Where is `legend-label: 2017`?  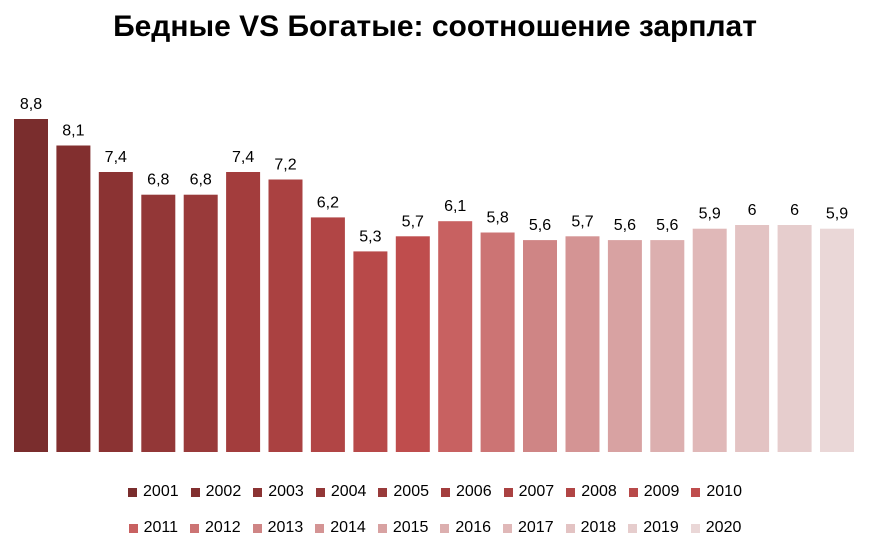 legend-label: 2017 is located at coordinates (536, 527).